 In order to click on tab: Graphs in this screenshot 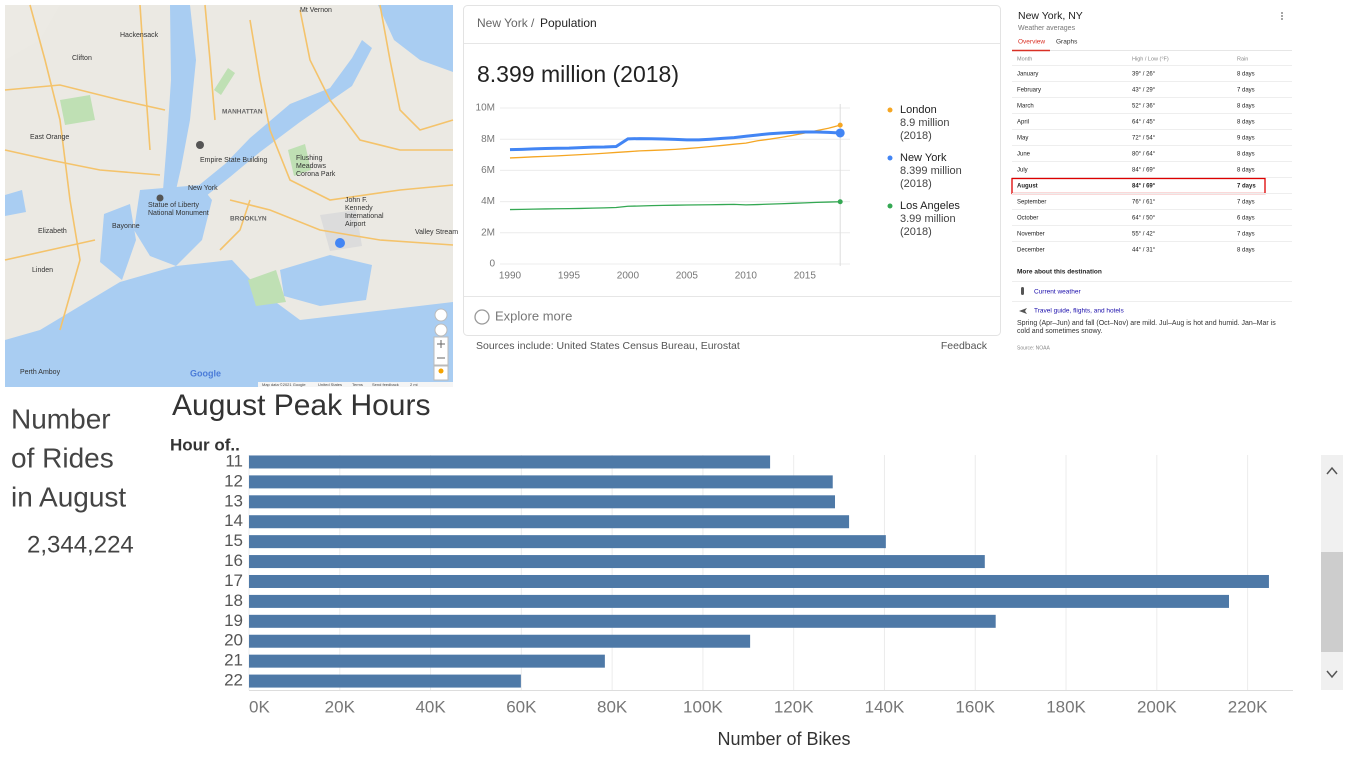, I will do `click(1067, 42)`.